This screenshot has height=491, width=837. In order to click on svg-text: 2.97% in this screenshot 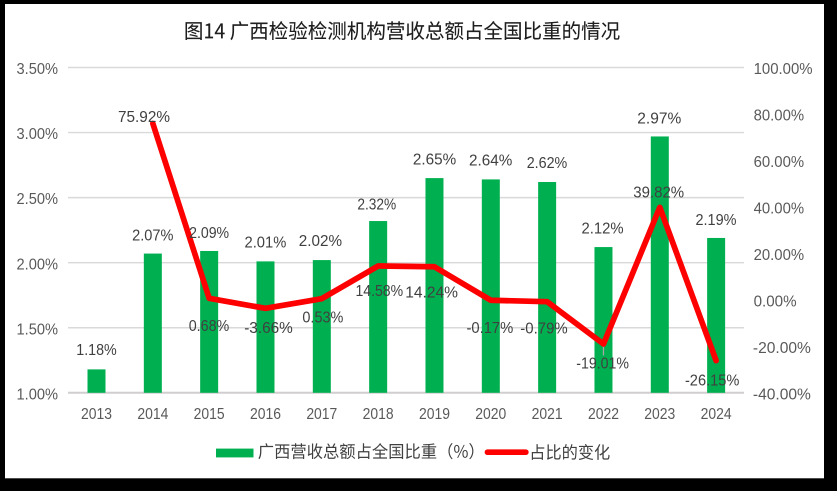, I will do `click(659, 119)`.